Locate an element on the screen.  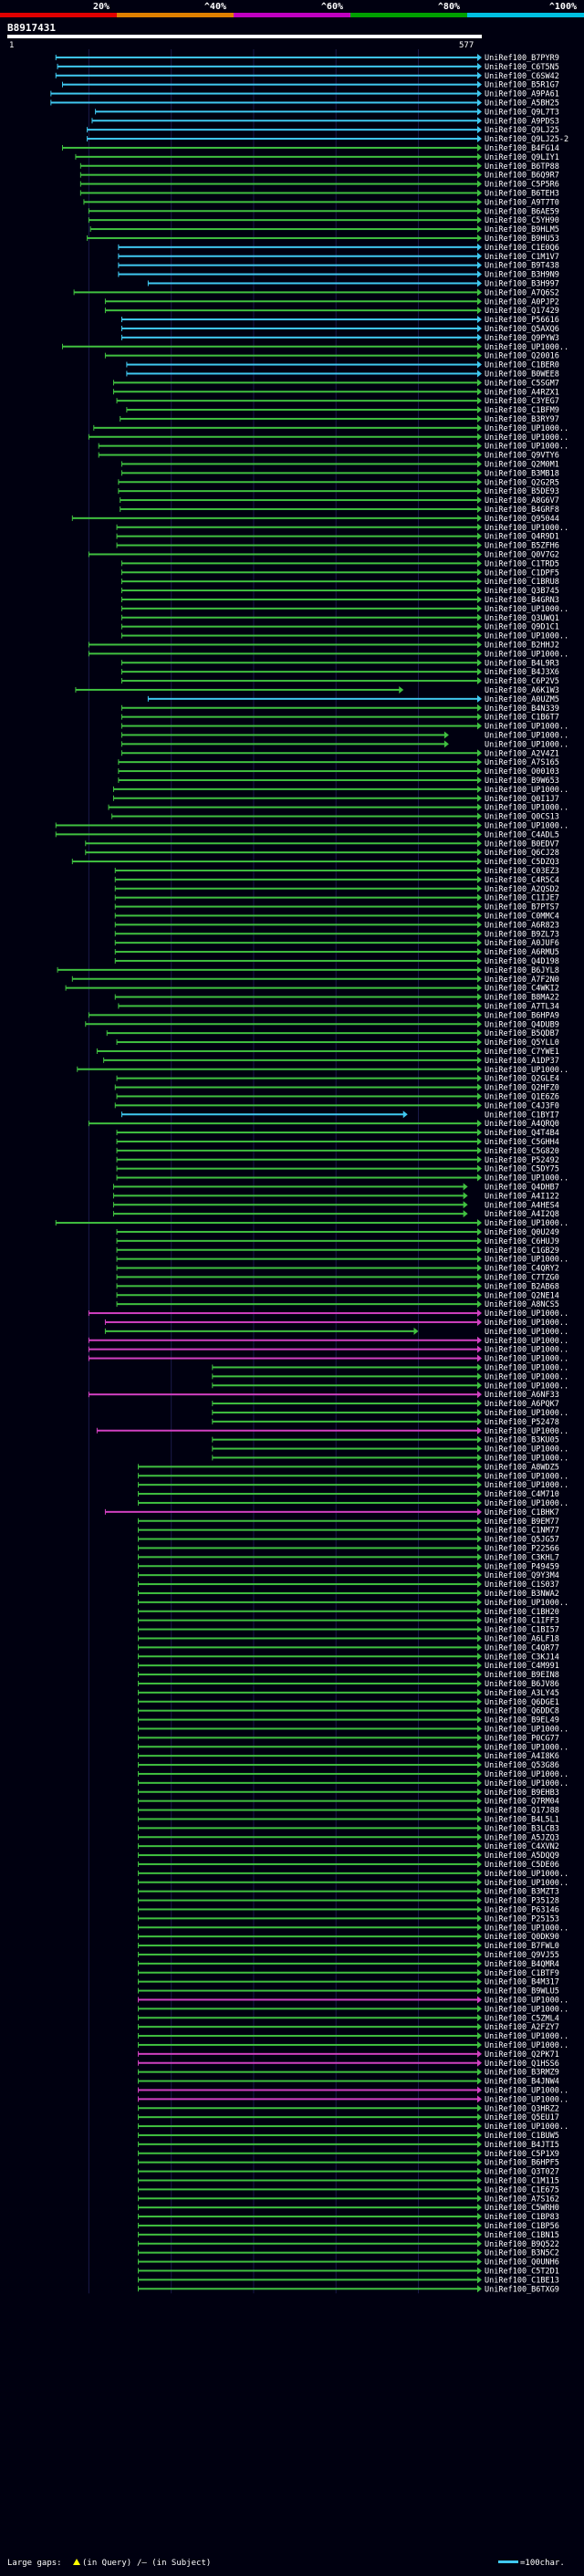
hit-row: UniRef100_C6P2V5 is located at coordinates (339, 681).